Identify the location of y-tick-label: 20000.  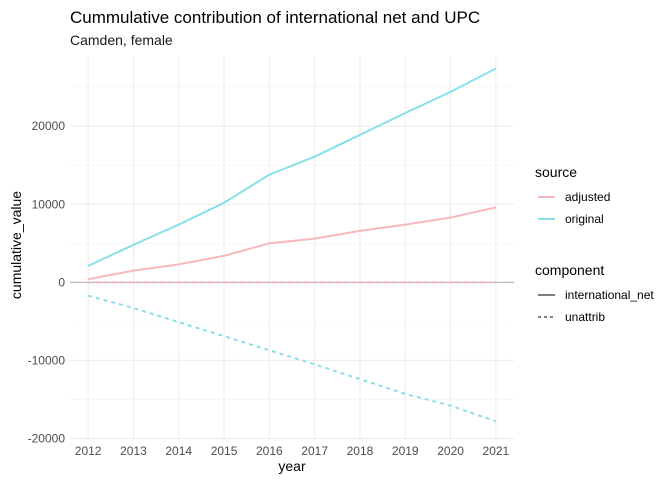
(49, 126).